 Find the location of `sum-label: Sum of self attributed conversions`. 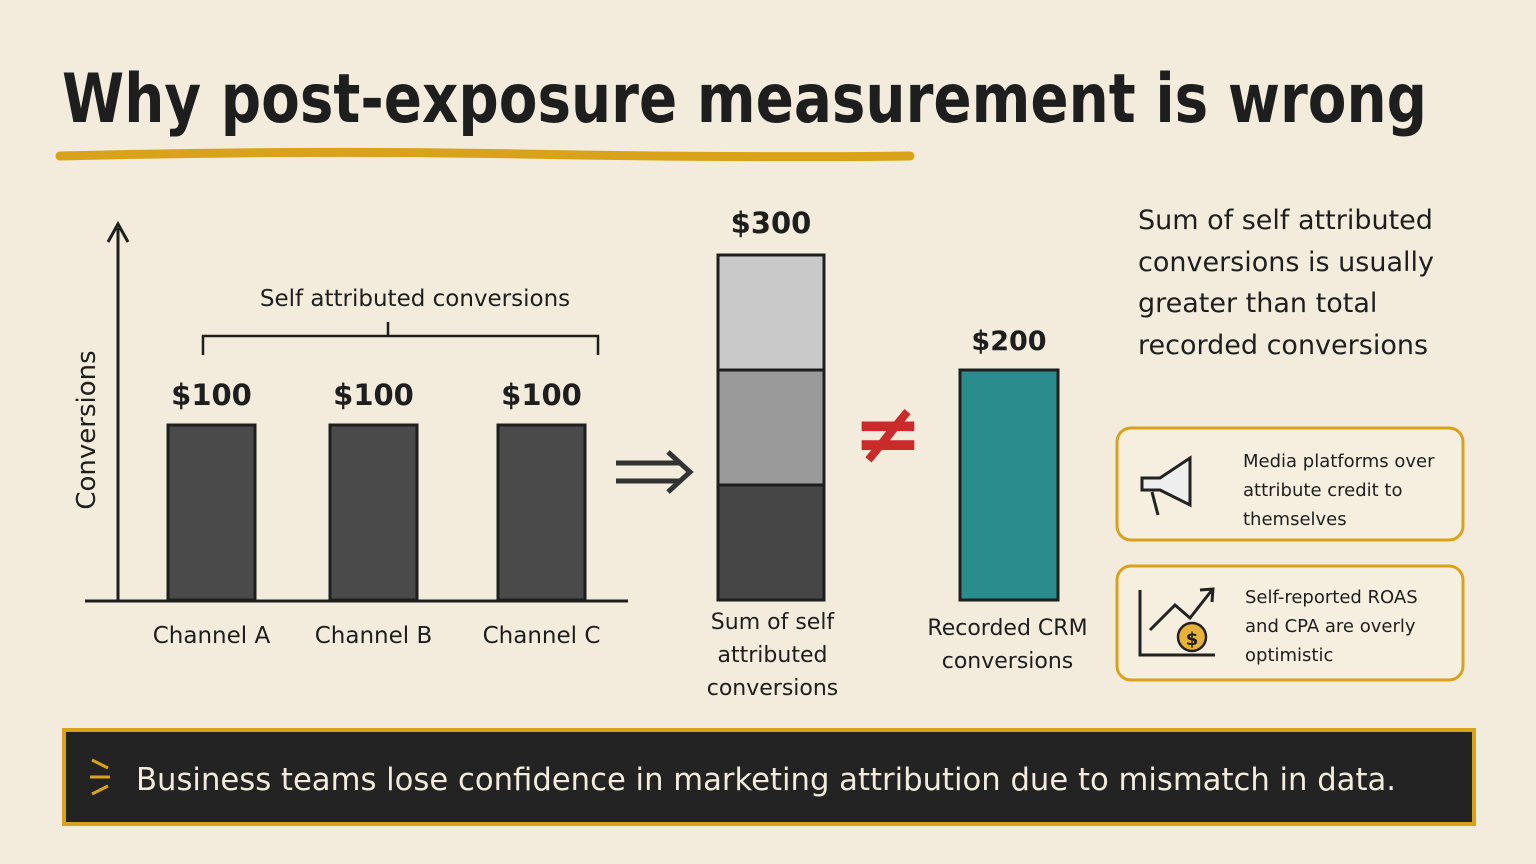

sum-label: Sum of self attributed conversions is located at coordinates (772, 655).